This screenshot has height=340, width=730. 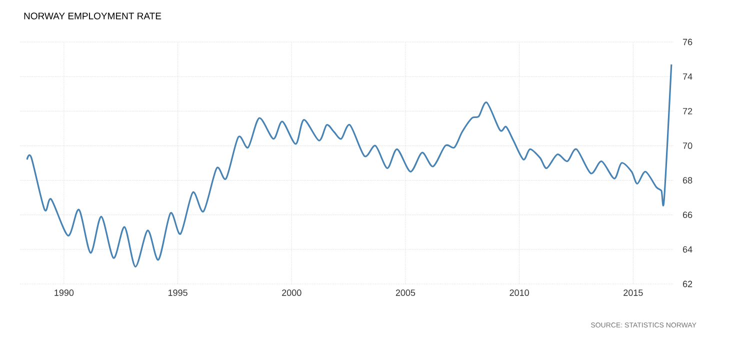 What do you see at coordinates (687, 111) in the screenshot?
I see `y-tick-label: 72` at bounding box center [687, 111].